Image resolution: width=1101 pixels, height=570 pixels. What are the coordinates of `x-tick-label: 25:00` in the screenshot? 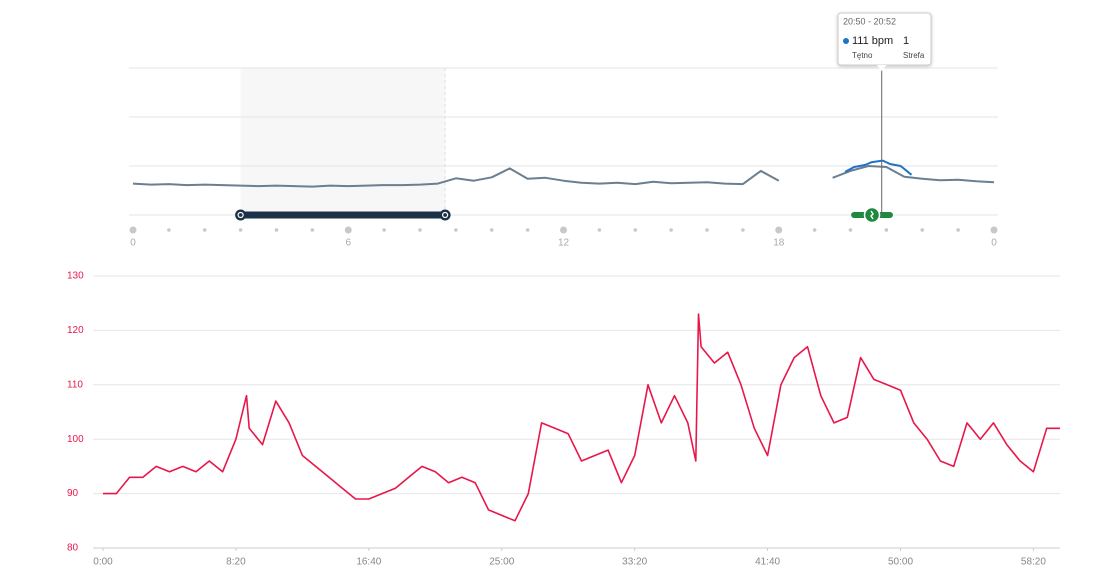 It's located at (501, 562).